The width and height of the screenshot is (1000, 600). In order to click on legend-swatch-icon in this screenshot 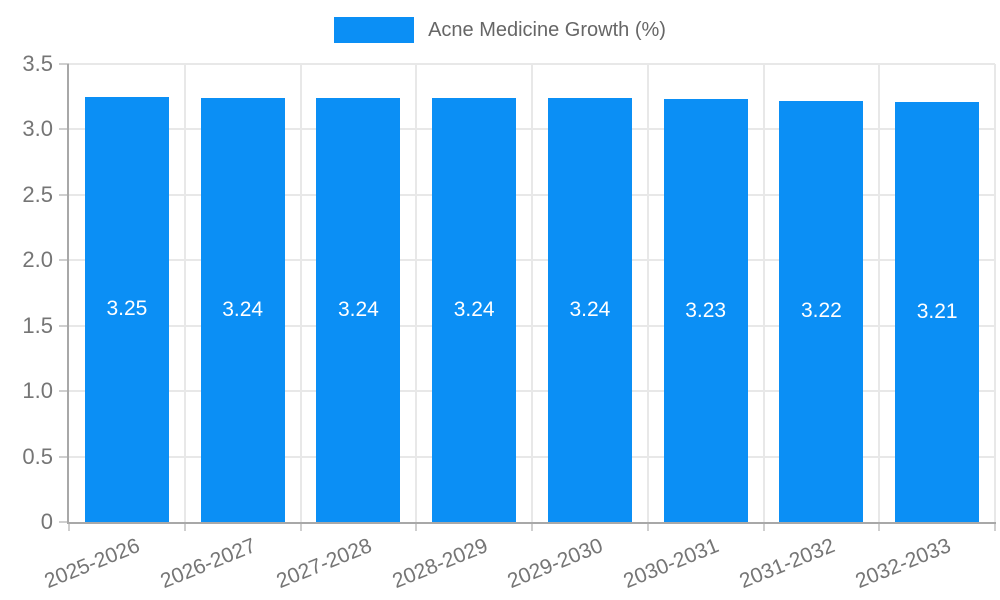, I will do `click(374, 30)`.